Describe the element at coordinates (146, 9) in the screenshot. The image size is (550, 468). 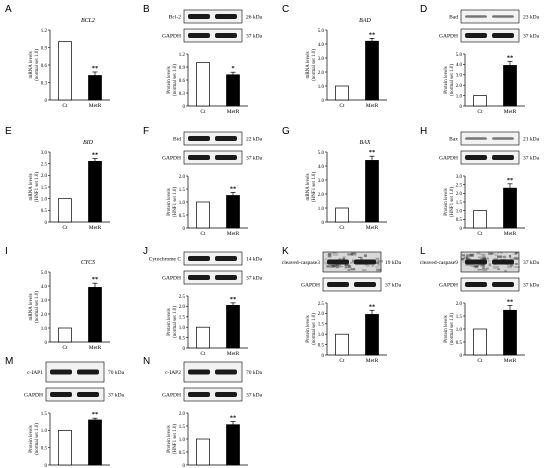
I see `panel-letter: B` at that location.